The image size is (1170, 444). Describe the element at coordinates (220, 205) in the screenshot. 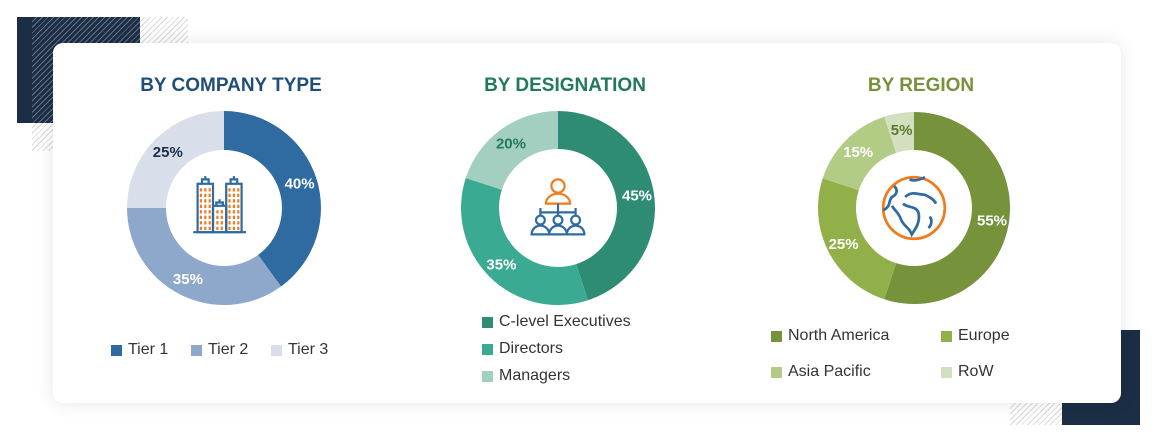

I see `buildings-icon` at that location.